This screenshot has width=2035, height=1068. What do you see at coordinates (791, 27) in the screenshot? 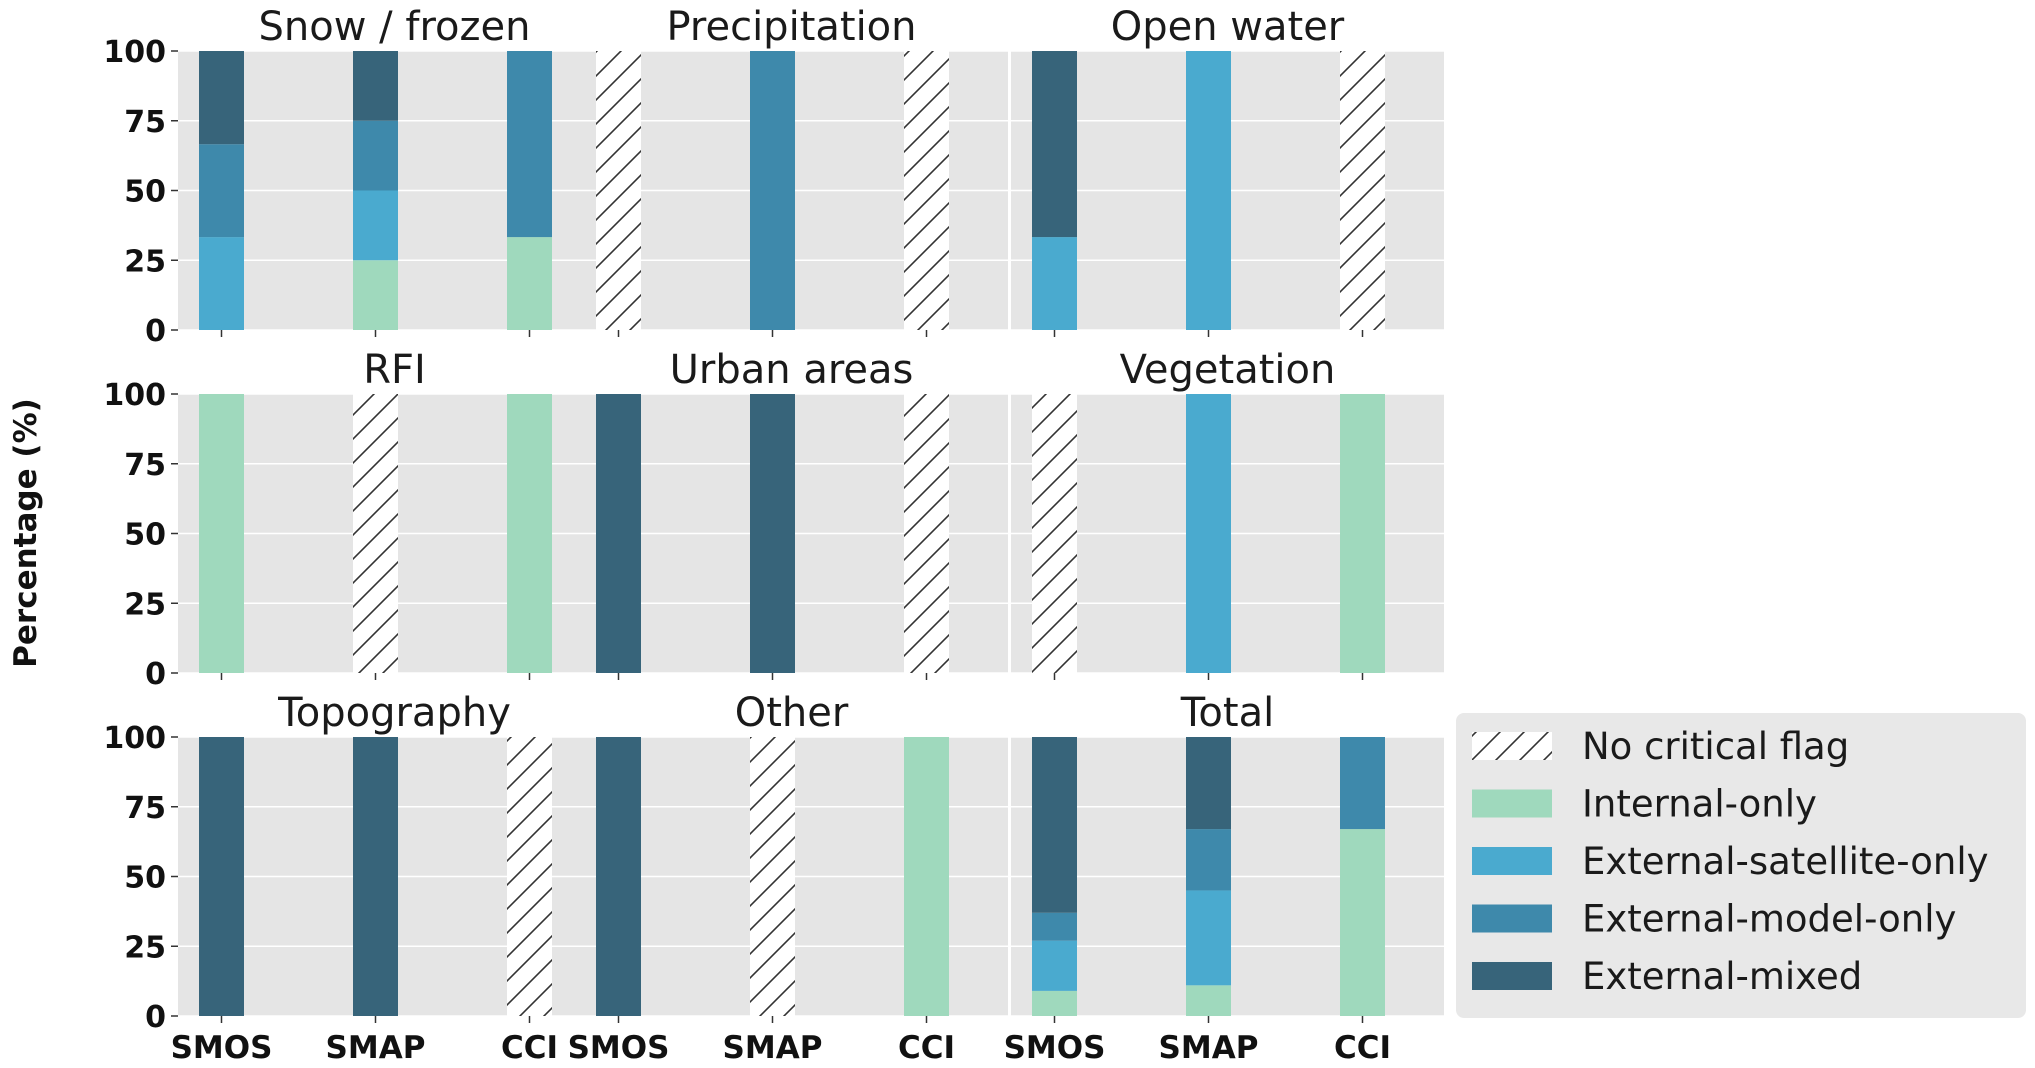
I see `panel-title: Precipitation` at bounding box center [791, 27].